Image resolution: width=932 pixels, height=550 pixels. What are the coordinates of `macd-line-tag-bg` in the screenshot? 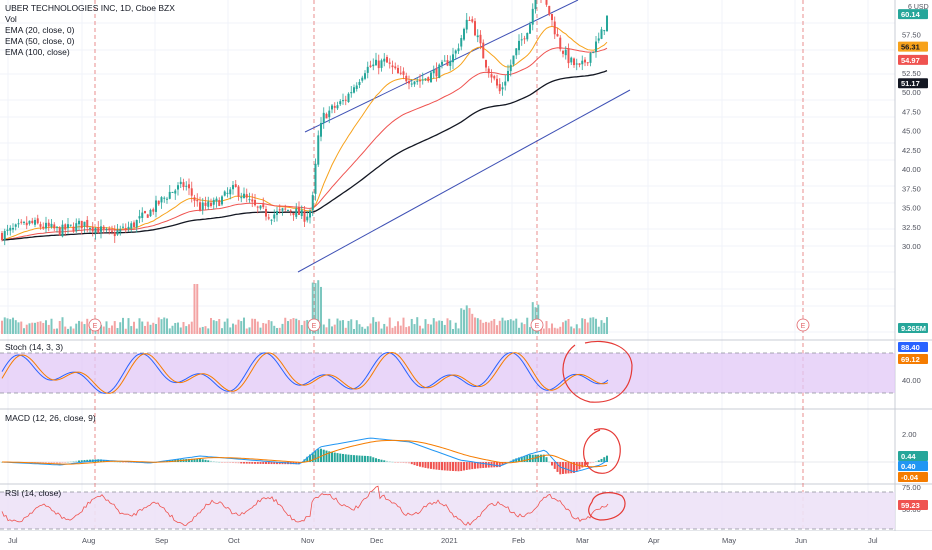 It's located at (913, 466).